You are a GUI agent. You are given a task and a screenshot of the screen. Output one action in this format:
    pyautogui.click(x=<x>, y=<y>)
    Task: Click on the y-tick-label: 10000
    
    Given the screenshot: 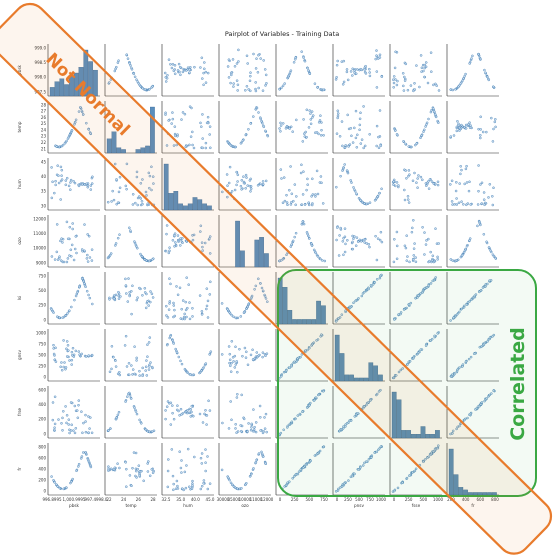 What is the action you would take?
    pyautogui.click(x=39, y=248)
    